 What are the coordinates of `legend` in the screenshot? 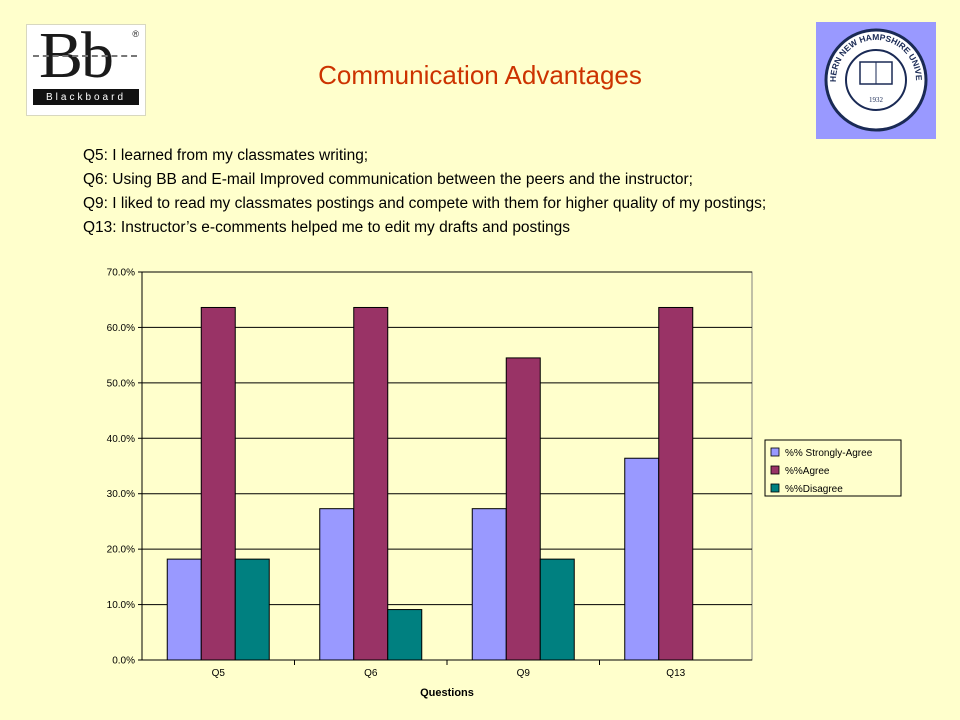 It's located at (833, 468).